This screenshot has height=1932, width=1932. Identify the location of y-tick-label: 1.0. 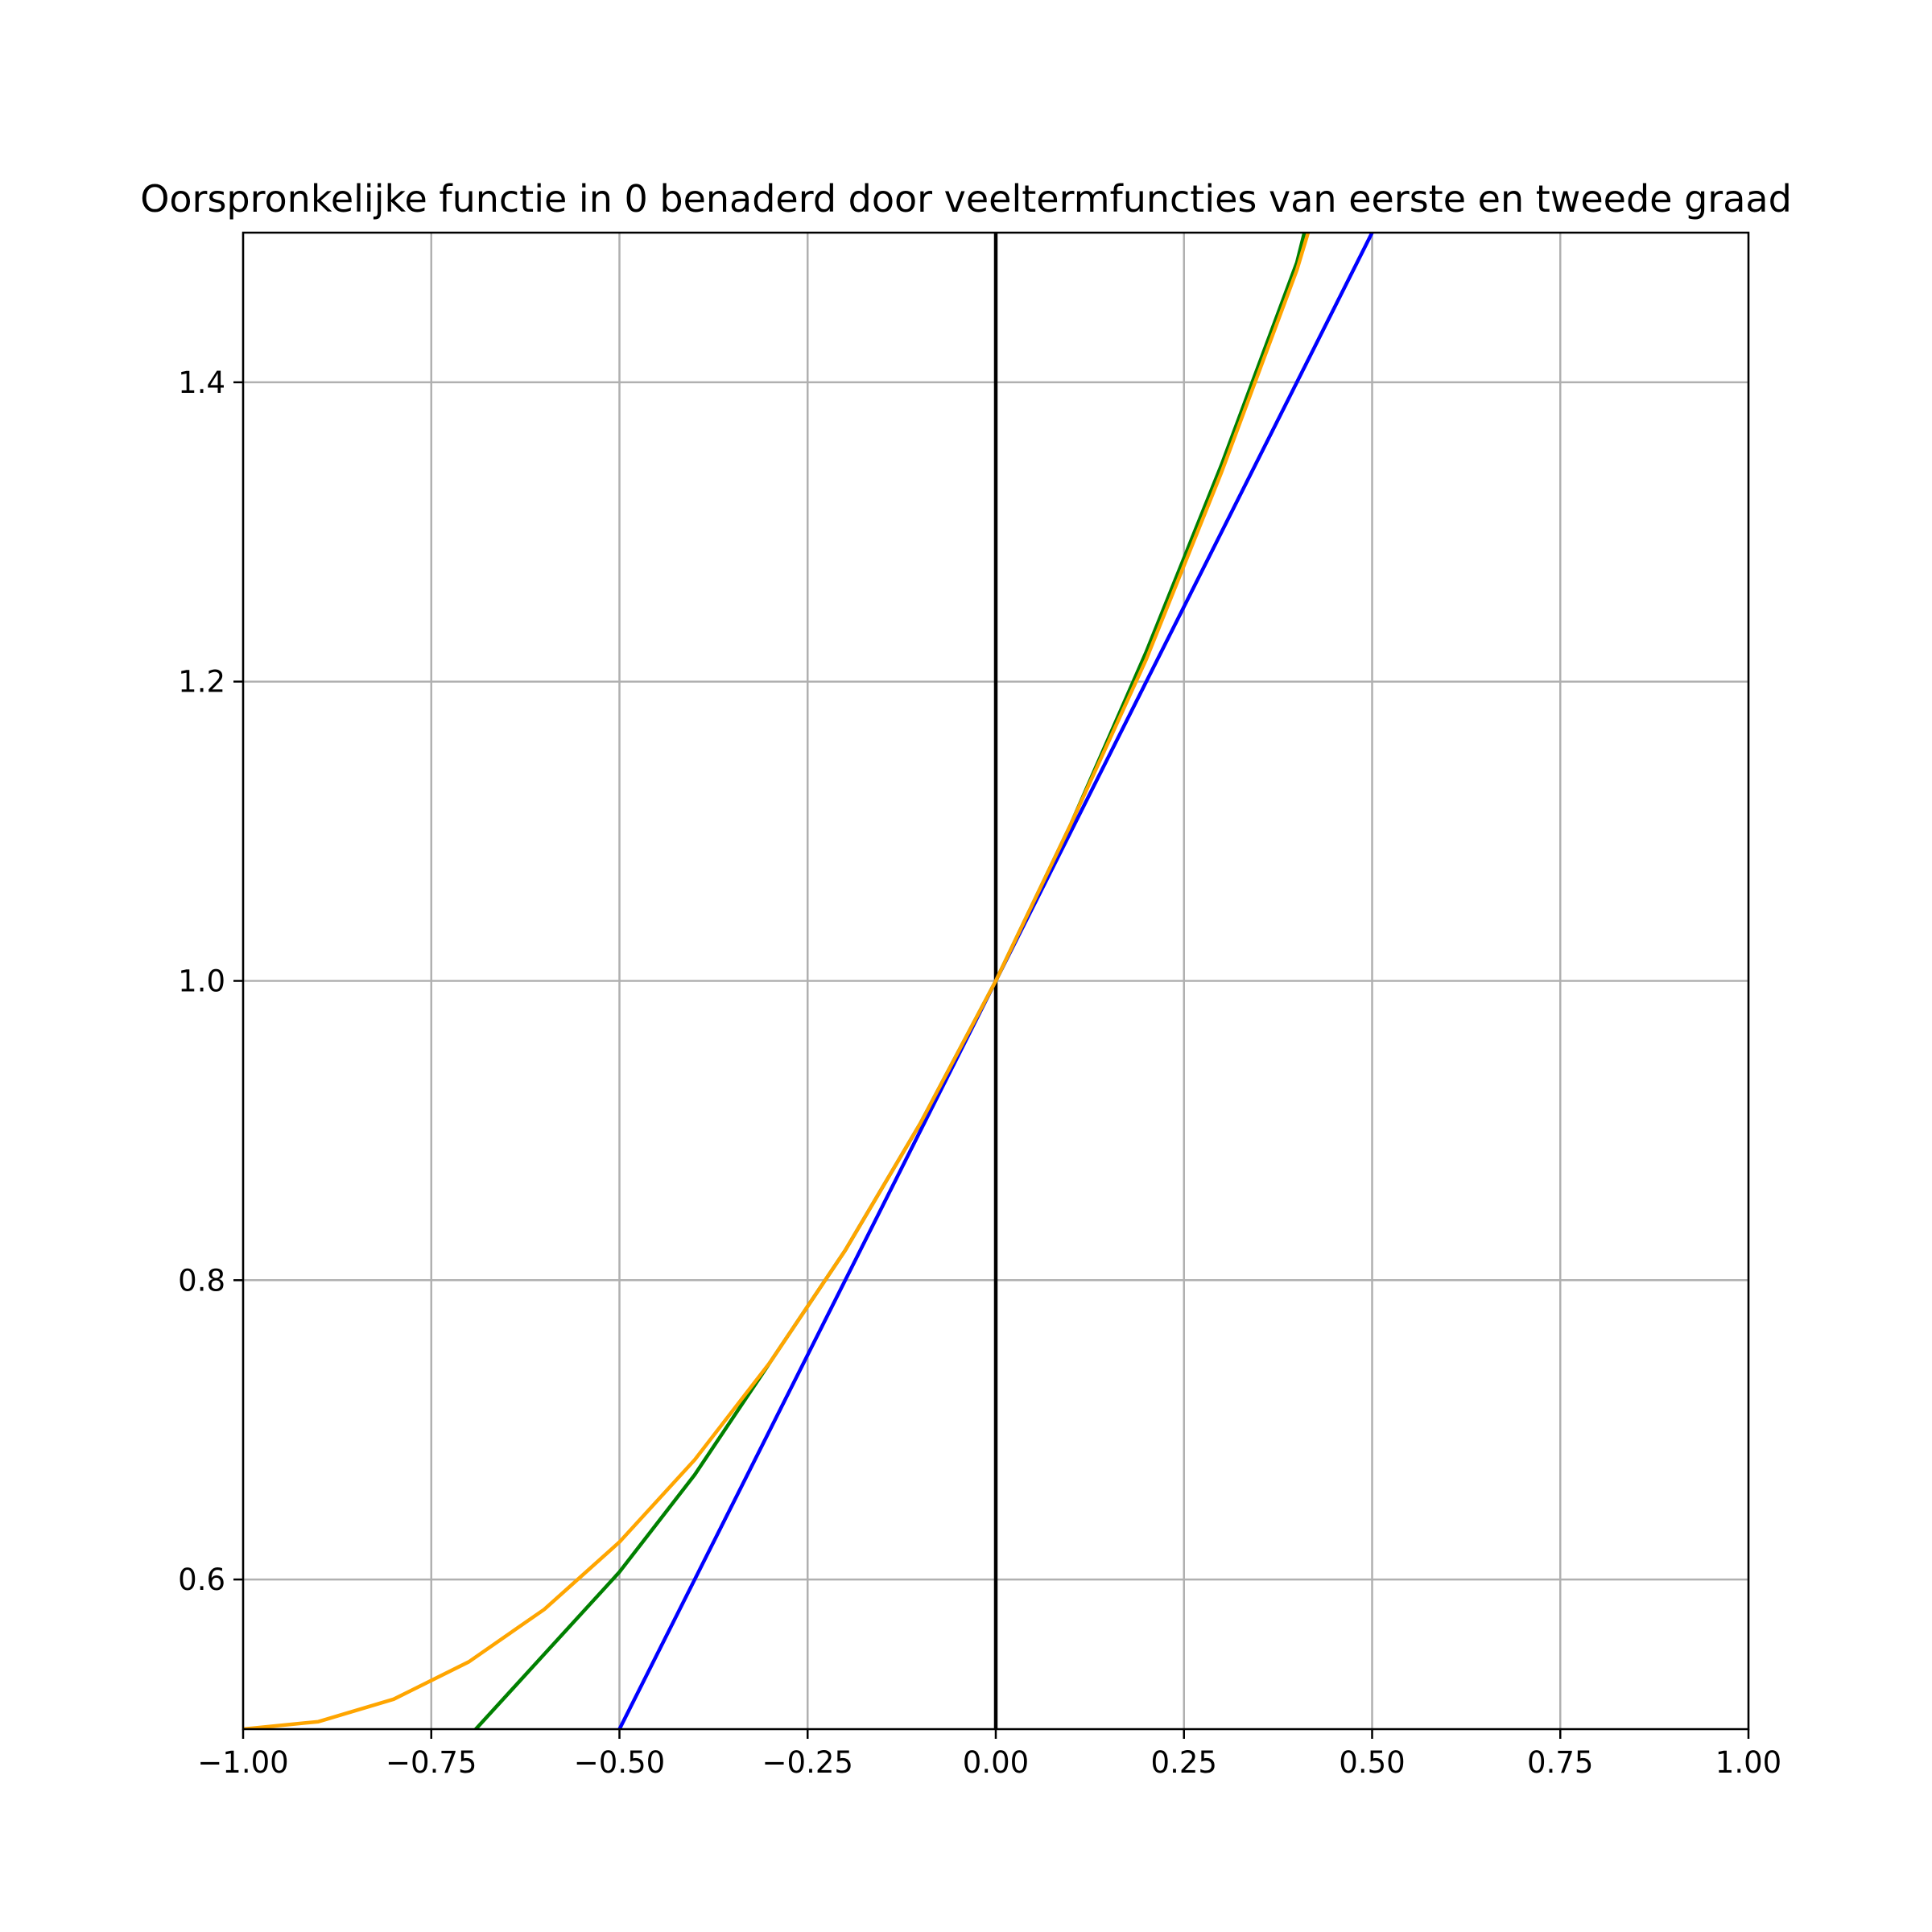
(201, 981).